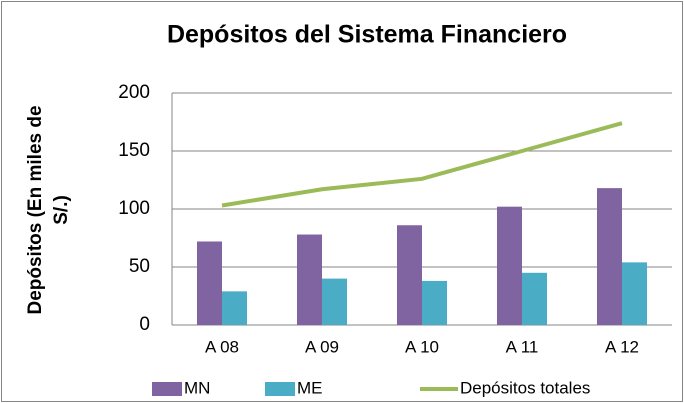  What do you see at coordinates (622, 346) in the screenshot?
I see `x-tick-label: A 12` at bounding box center [622, 346].